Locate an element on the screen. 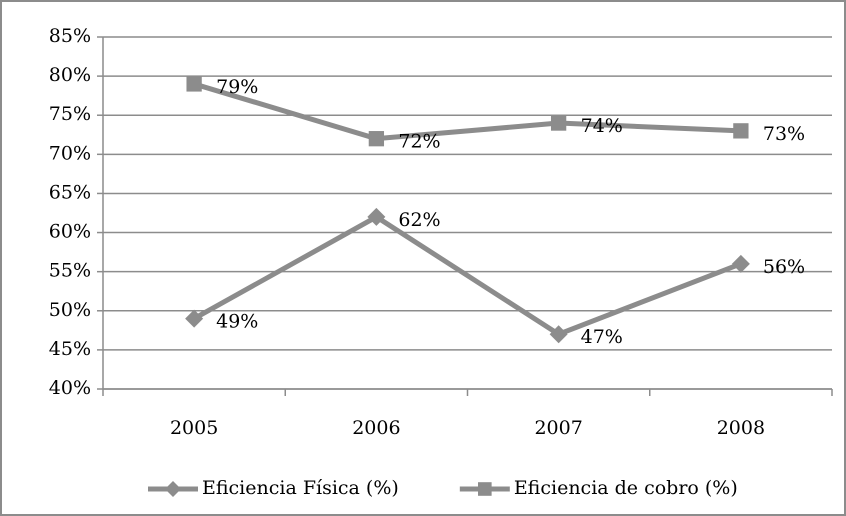 The image size is (846, 516). legend-label: Eficiencia Física (%) is located at coordinates (300, 488).